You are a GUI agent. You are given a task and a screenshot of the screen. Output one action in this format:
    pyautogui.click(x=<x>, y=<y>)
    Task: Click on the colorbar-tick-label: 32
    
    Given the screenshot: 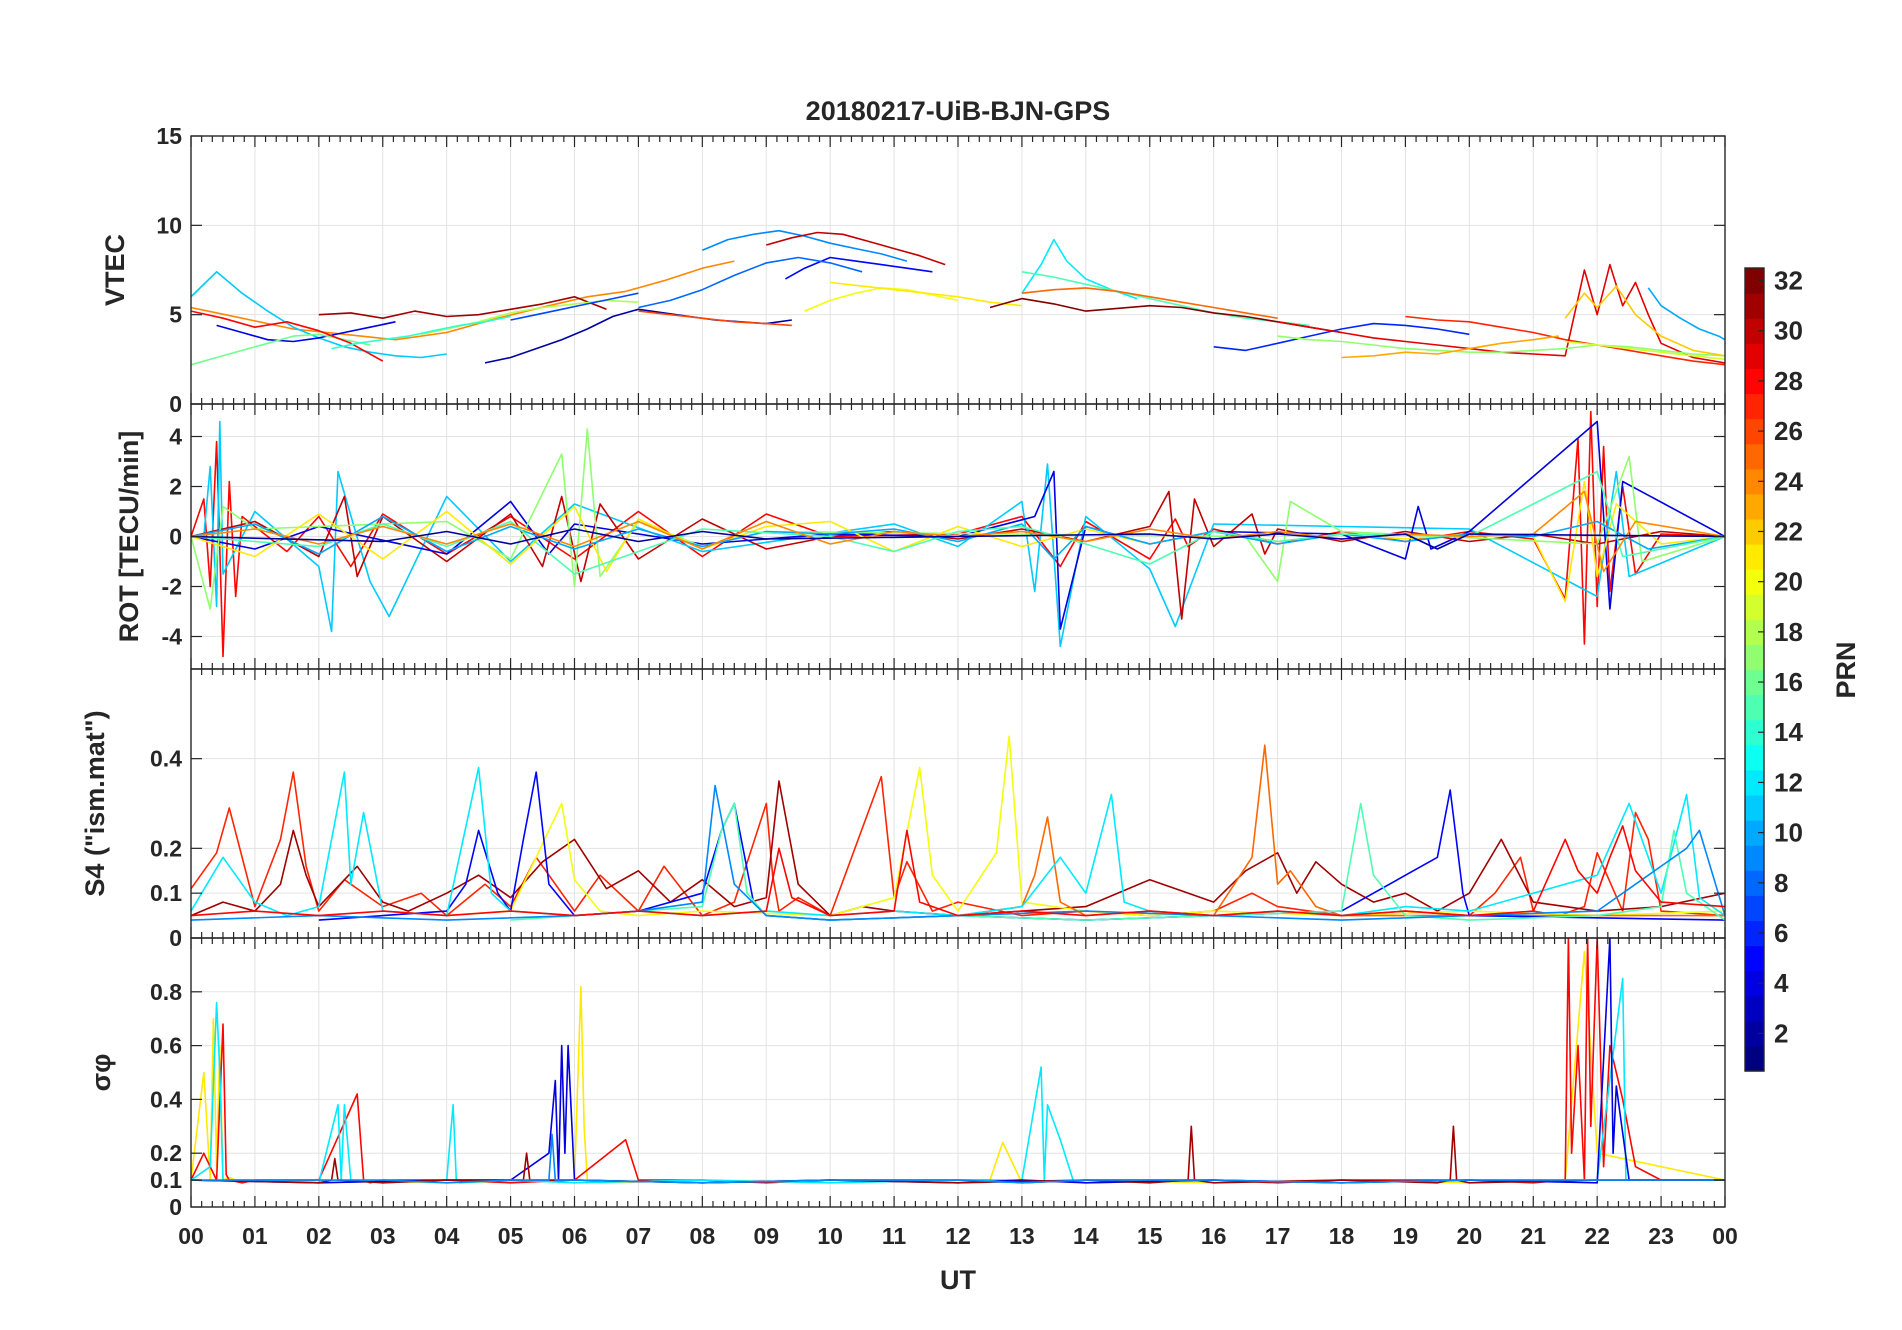 What is the action you would take?
    pyautogui.click(x=1788, y=281)
    